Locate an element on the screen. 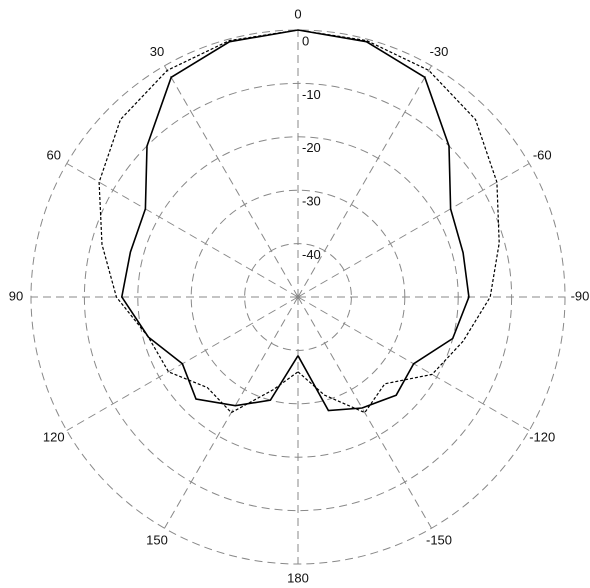 The image size is (590, 588). r-tick-label: -30 is located at coordinates (311, 201).